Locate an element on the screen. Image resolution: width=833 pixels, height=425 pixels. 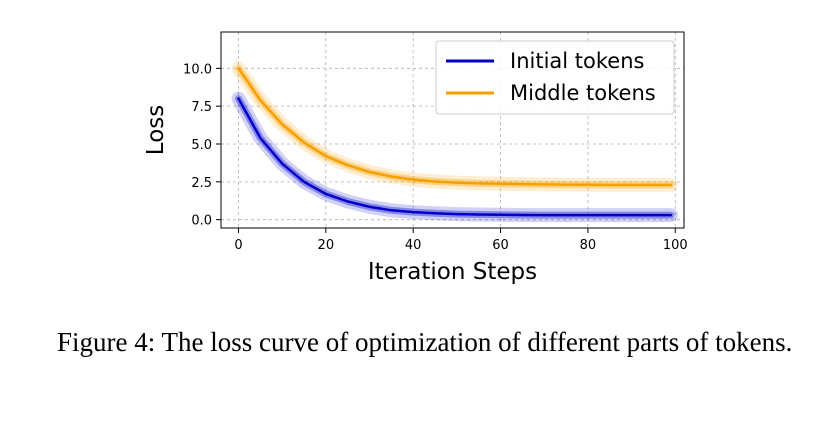
x-axis-label: Iteration Steps is located at coordinates (452, 272).